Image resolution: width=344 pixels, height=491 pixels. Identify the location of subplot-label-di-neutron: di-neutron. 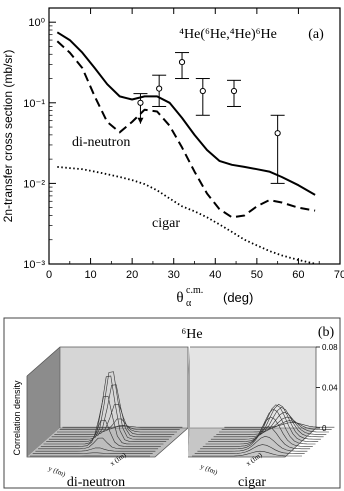
(96, 482).